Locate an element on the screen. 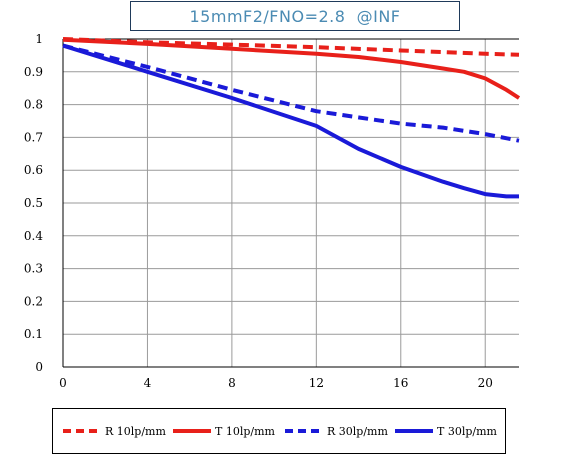 Image resolution: width=564 pixels, height=455 pixels. y-tick-label: 0.9 is located at coordinates (33, 72).